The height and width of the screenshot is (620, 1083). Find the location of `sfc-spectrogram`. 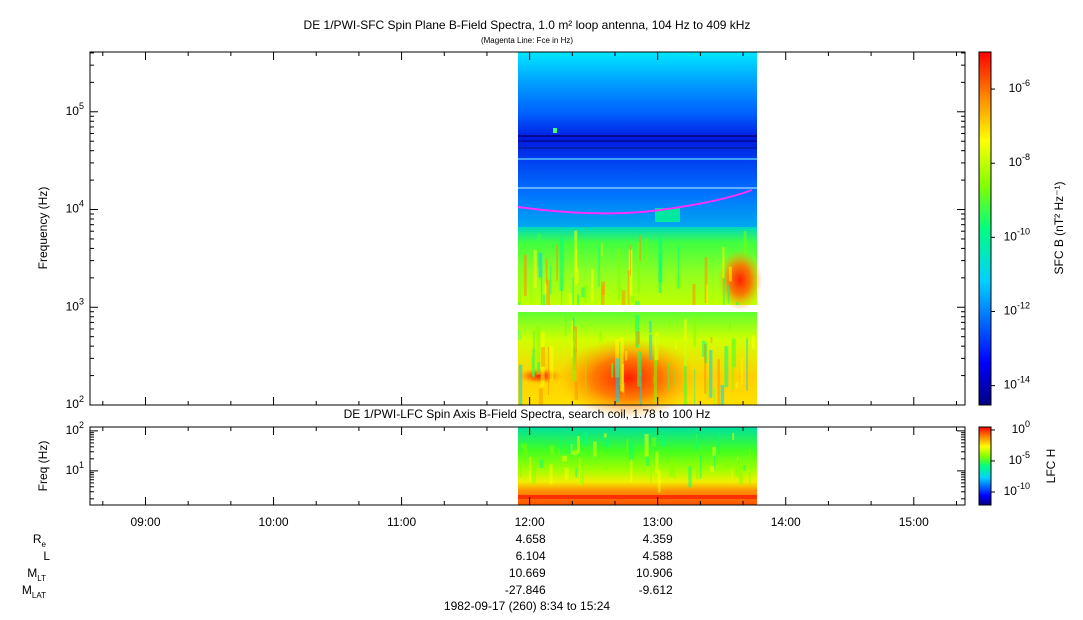

sfc-spectrogram is located at coordinates (639, 235).